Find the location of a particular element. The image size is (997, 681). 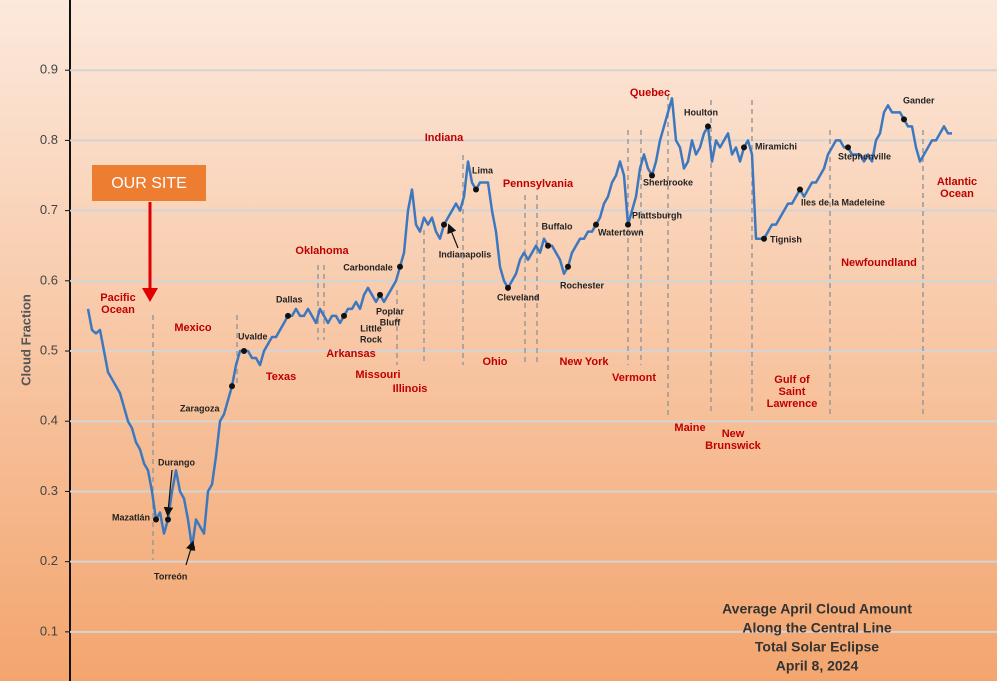

y-tick-label: 0.2 is located at coordinates (49, 560).